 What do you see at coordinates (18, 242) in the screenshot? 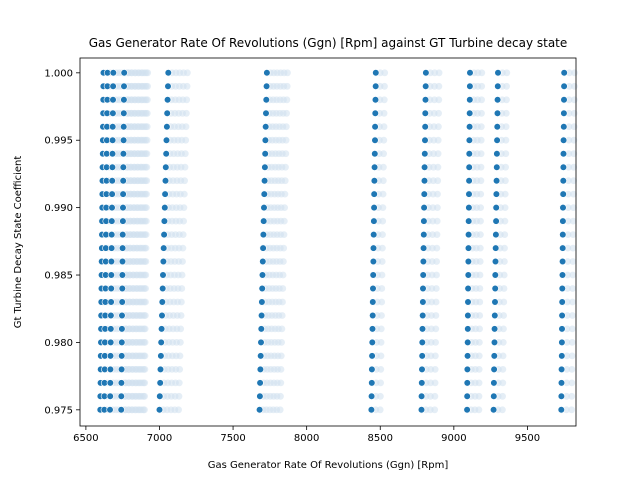
I see `y-axis-label: Gt Turbine Decay State Coefficient` at bounding box center [18, 242].